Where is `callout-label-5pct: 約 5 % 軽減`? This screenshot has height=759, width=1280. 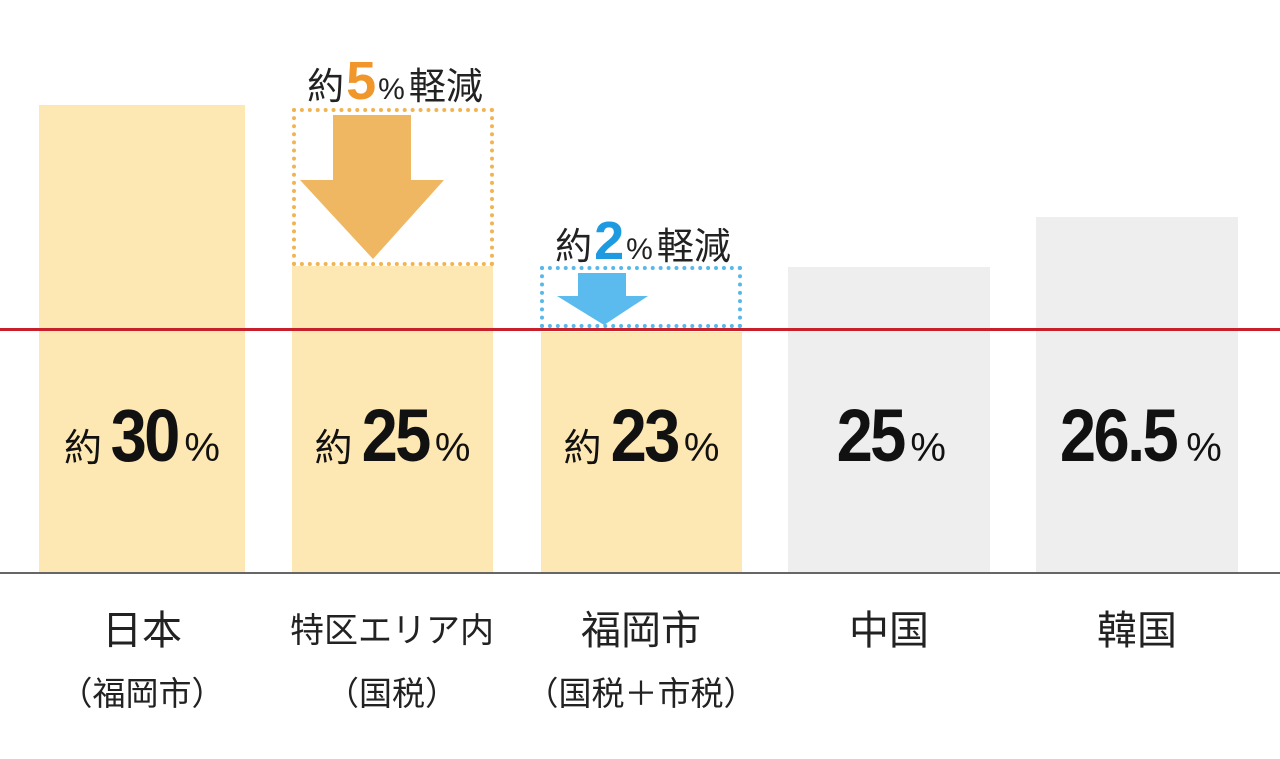
callout-label-5pct: 約 5 % 軽減 is located at coordinates (395, 80).